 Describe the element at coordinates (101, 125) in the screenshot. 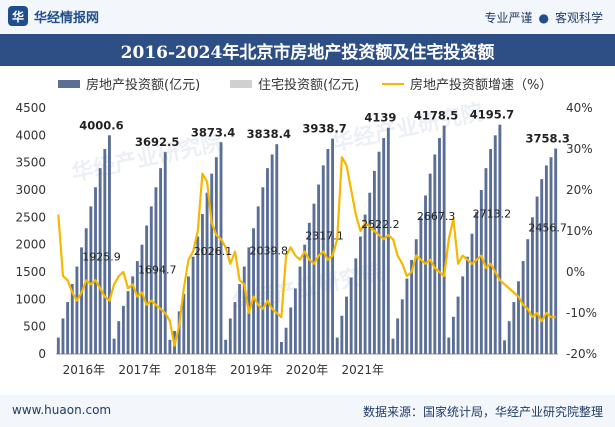

I see `data-label-total: 4000.6` at that location.